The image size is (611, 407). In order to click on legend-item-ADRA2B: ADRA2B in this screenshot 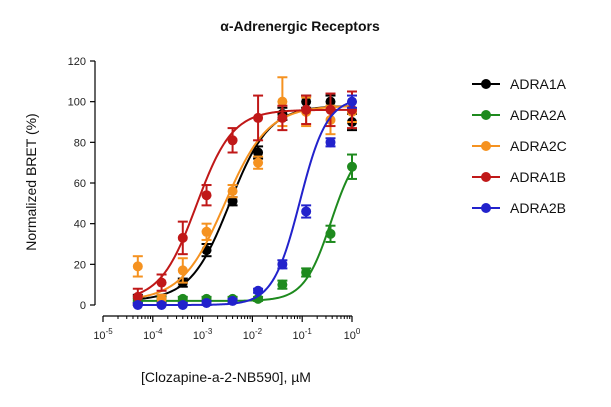, I will do `click(519, 208)`.